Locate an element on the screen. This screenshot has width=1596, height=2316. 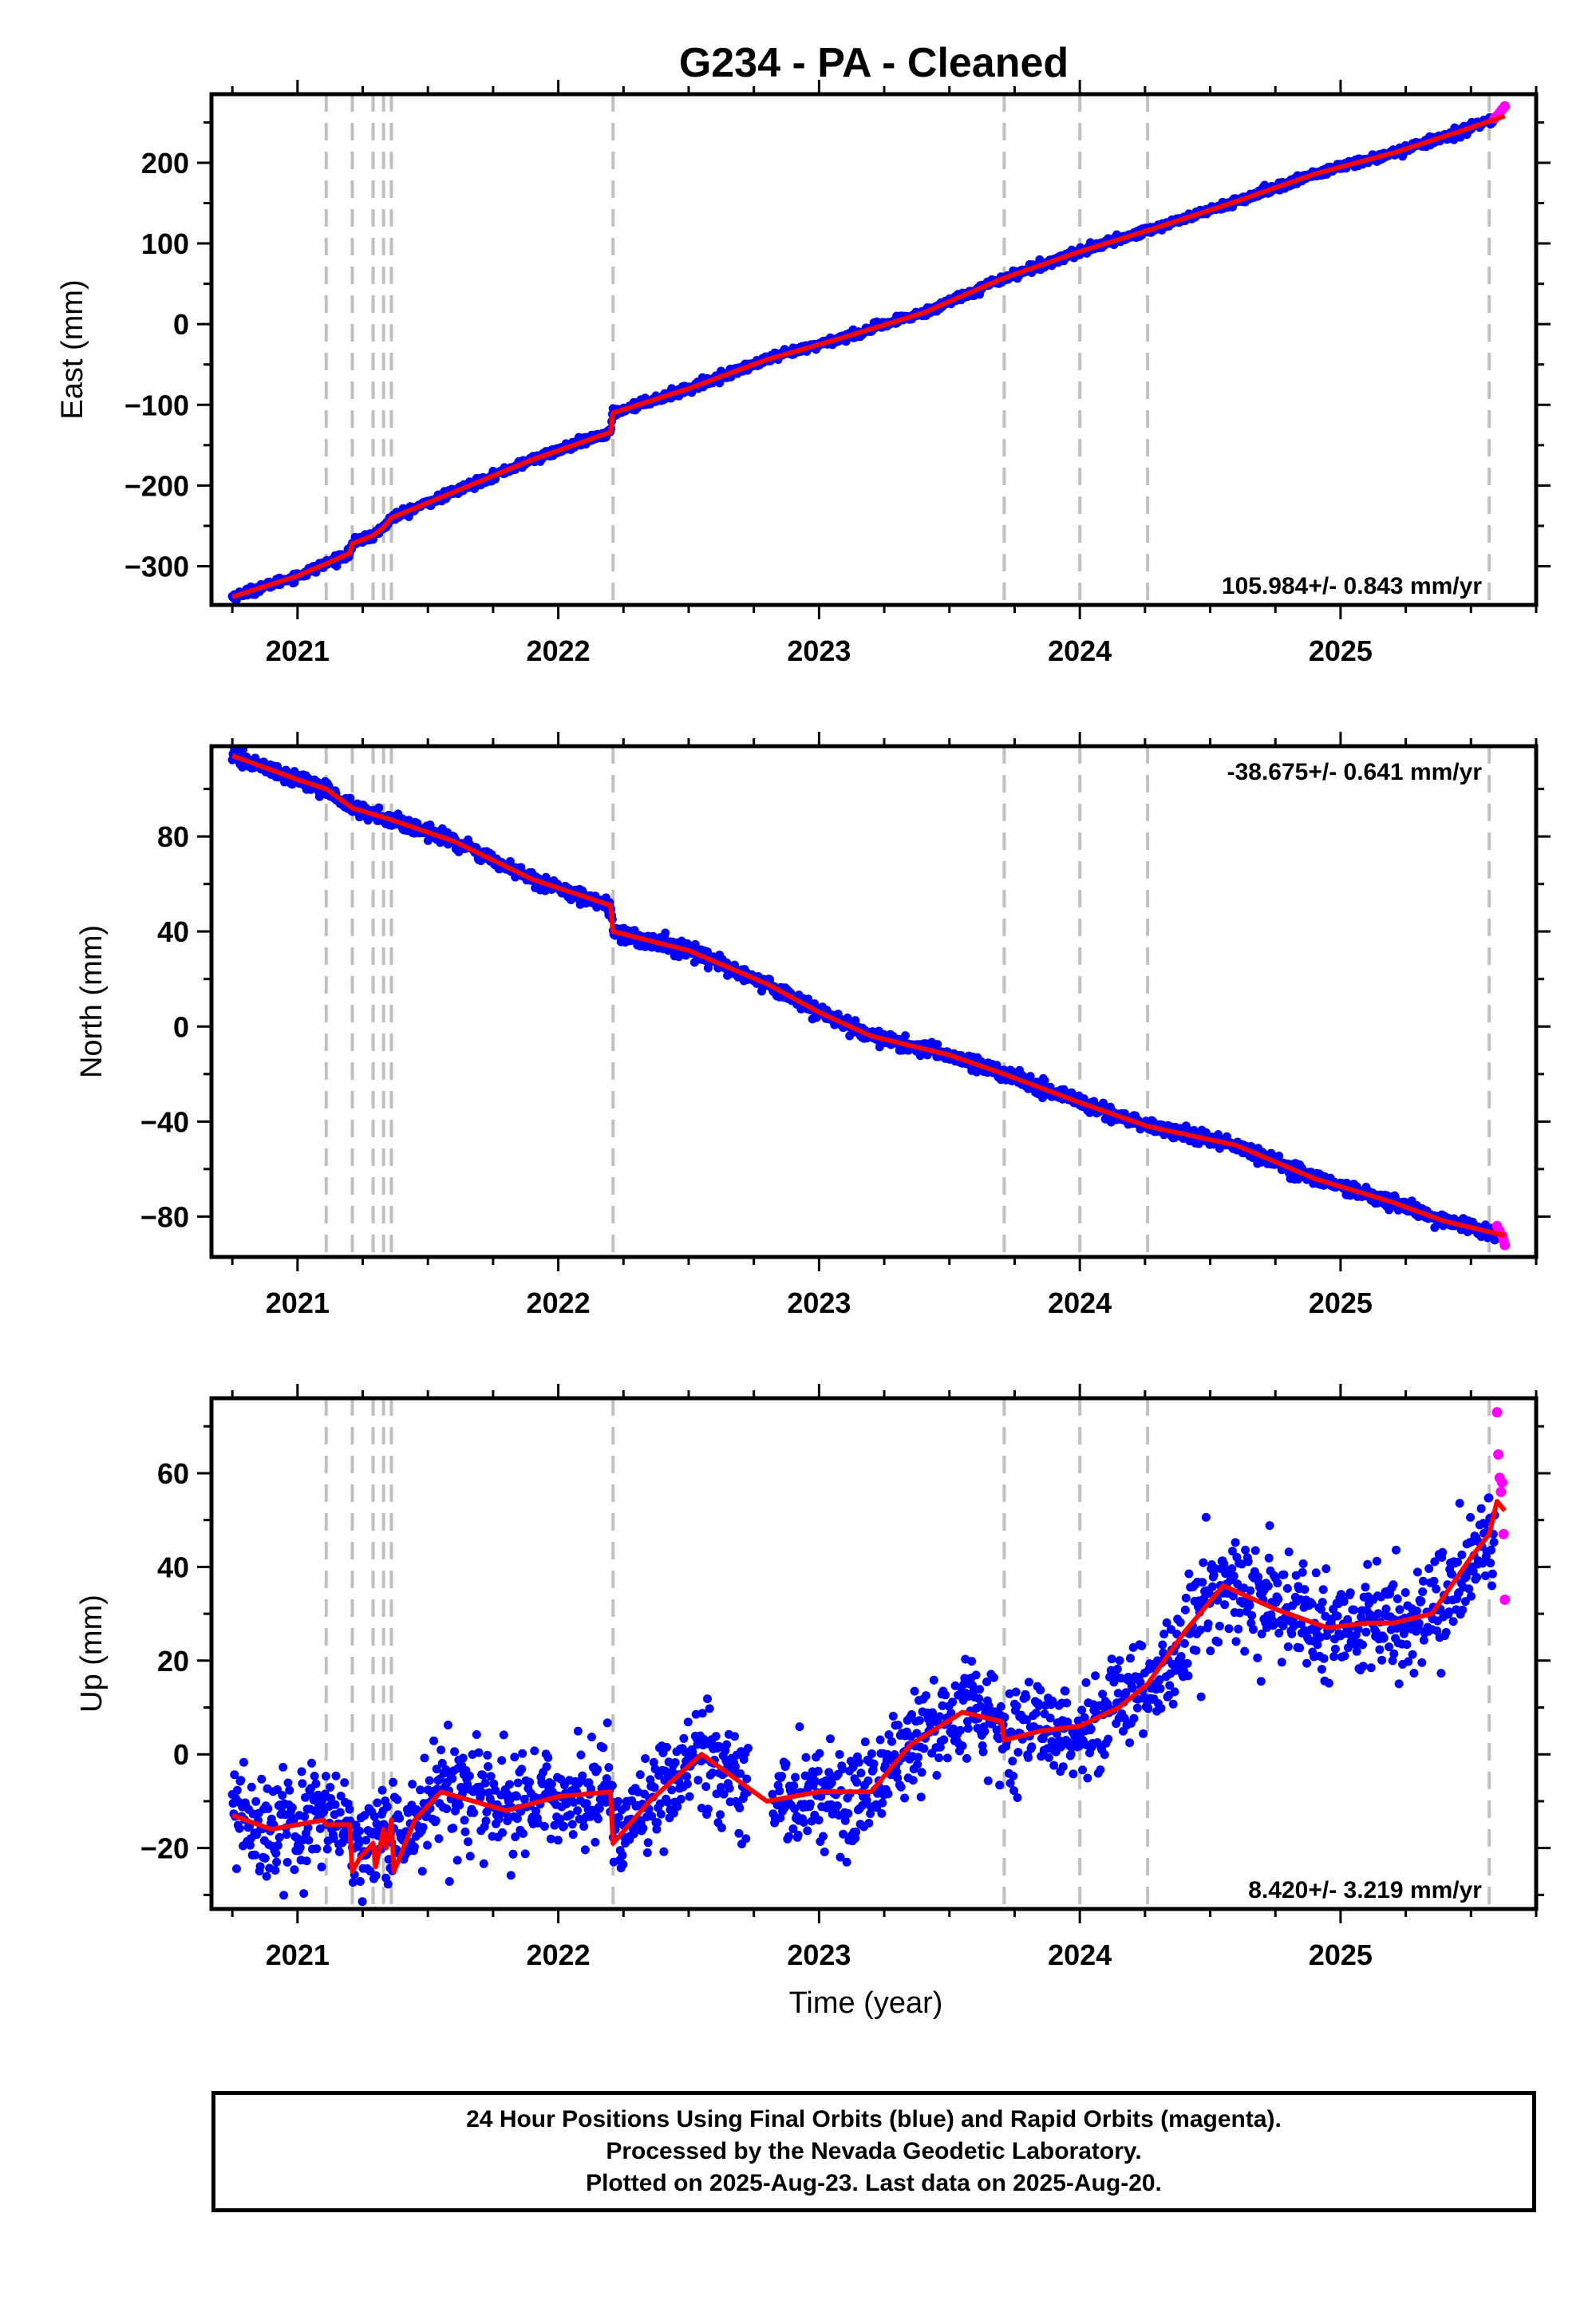
y-tick-label: −40 is located at coordinates (164, 1121).